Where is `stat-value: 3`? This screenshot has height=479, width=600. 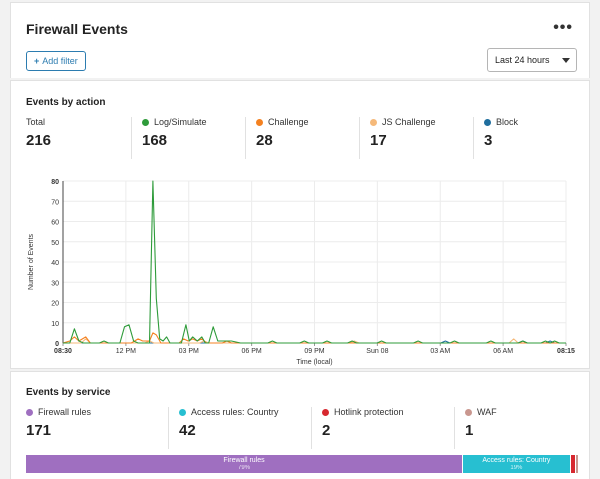
stat-value: 3 is located at coordinates (488, 140).